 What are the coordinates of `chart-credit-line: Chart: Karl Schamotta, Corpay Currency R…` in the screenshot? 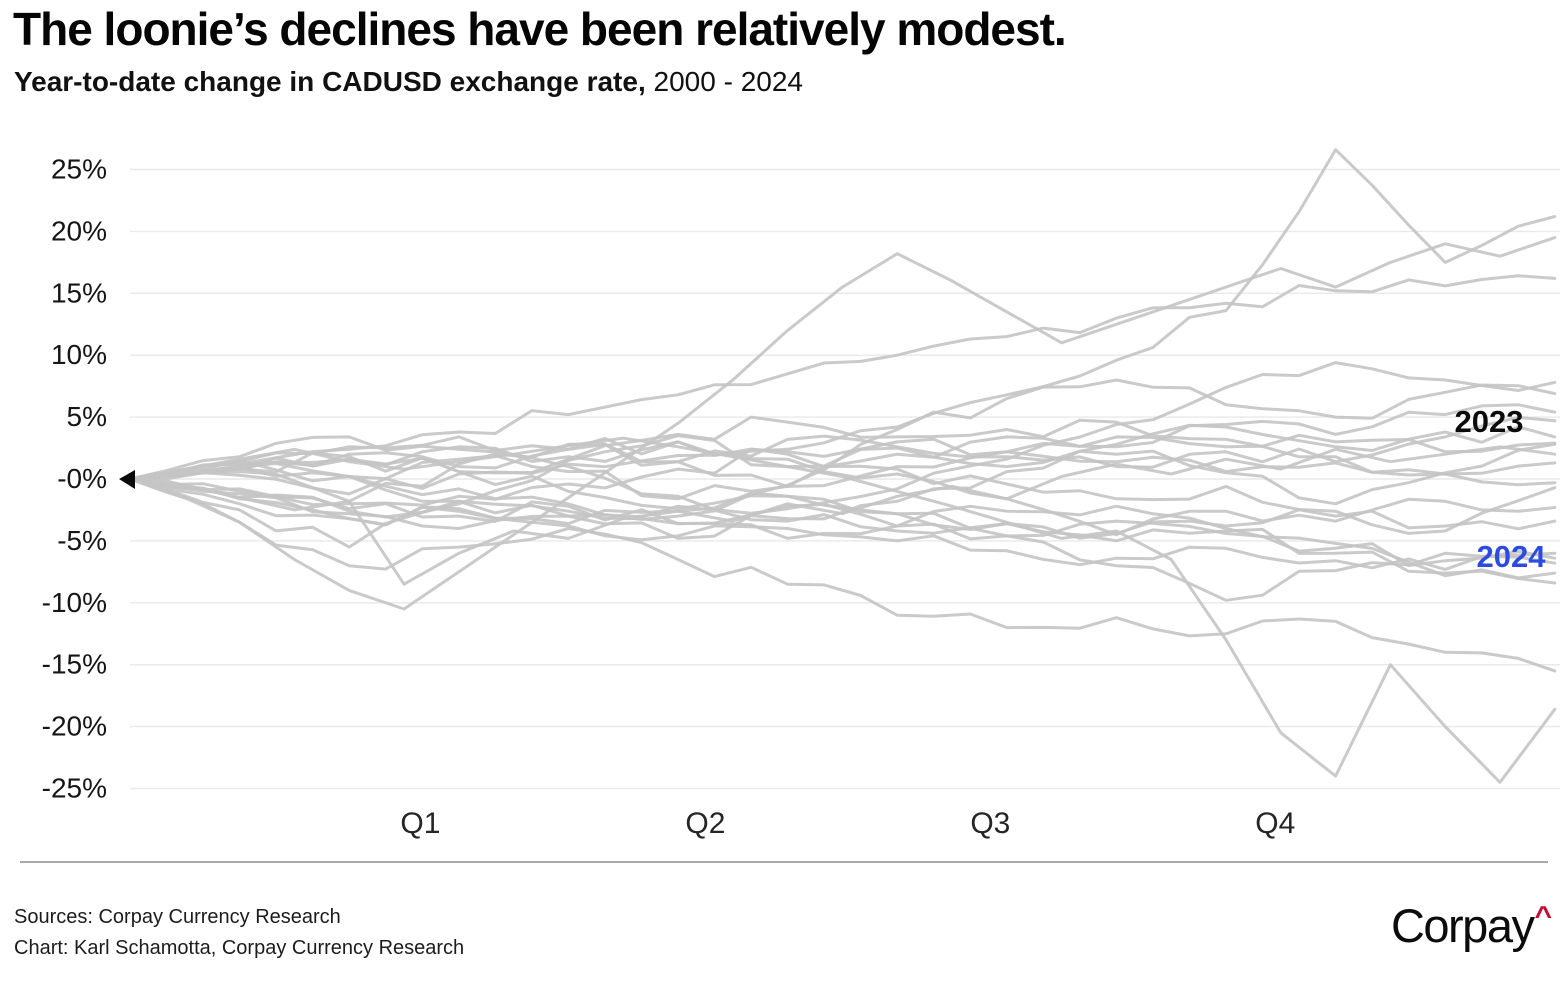 It's located at (239, 948).